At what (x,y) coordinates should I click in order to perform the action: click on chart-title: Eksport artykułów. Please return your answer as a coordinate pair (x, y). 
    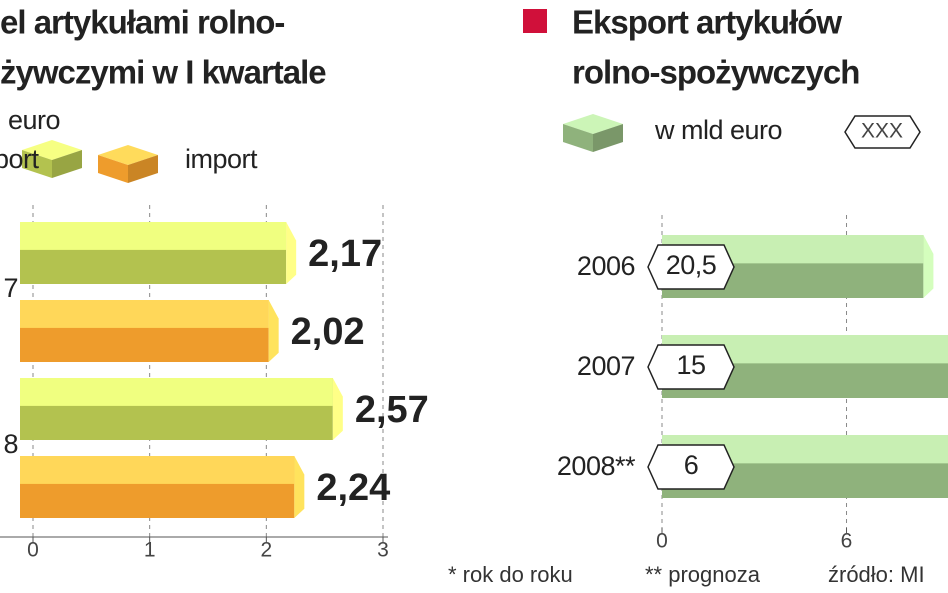
    Looking at the image, I should click on (707, 22).